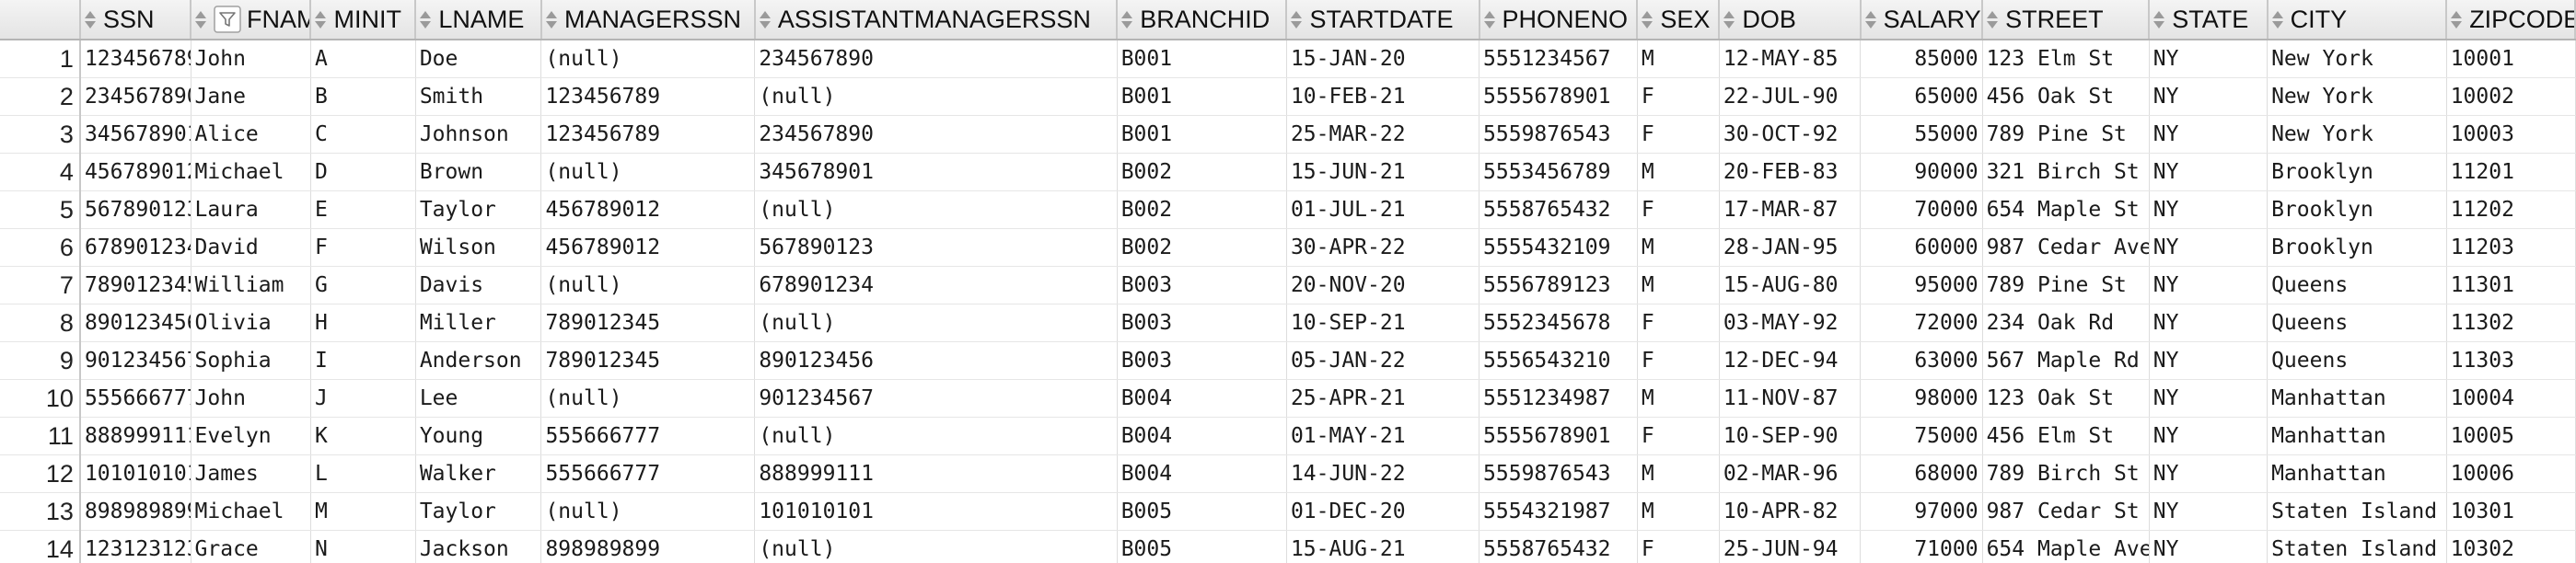 This screenshot has height=563, width=2576. I want to click on cell-lname: Anderson, so click(478, 360).